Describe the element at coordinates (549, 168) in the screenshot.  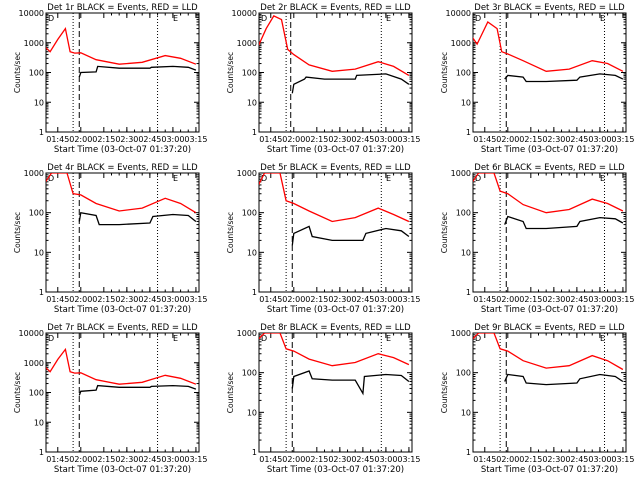
I see `chart-title: Det 6r BLACK = Events, RED = LLD` at that location.